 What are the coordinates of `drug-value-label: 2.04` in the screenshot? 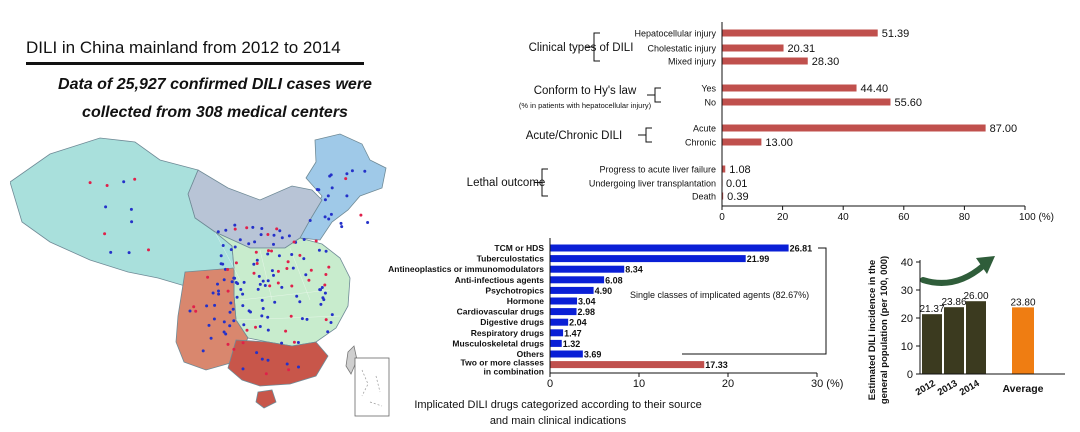 It's located at (578, 323).